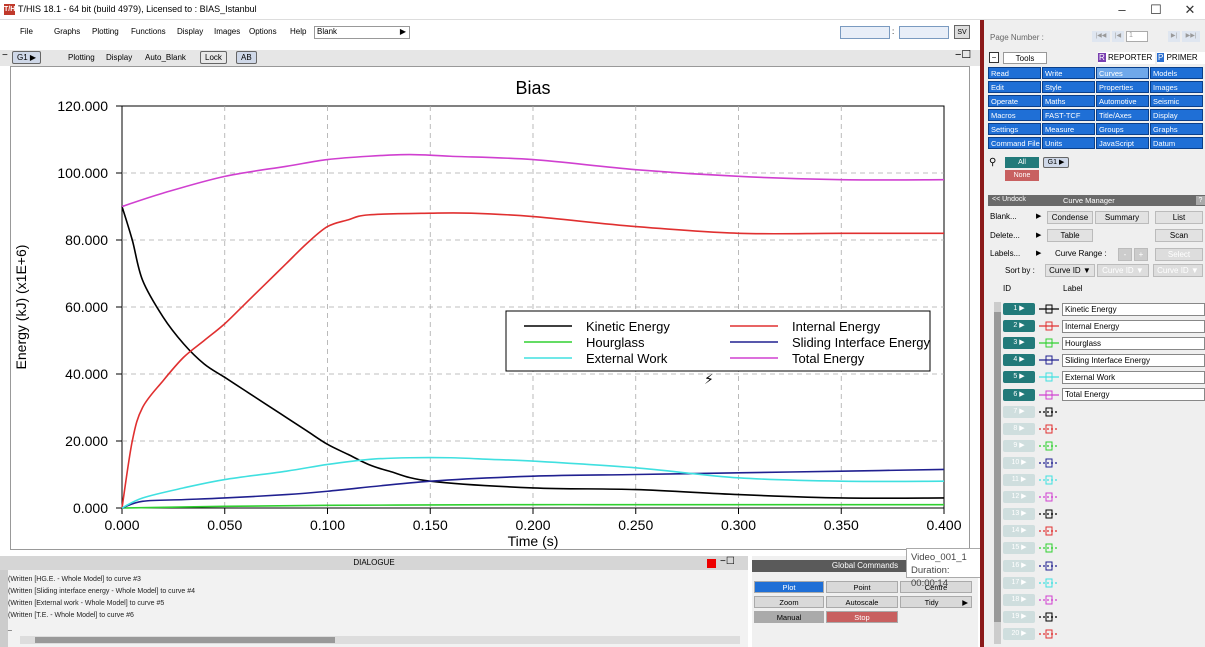 Image resolution: width=1205 pixels, height=647 pixels. I want to click on menu-images: Images, so click(227, 31).